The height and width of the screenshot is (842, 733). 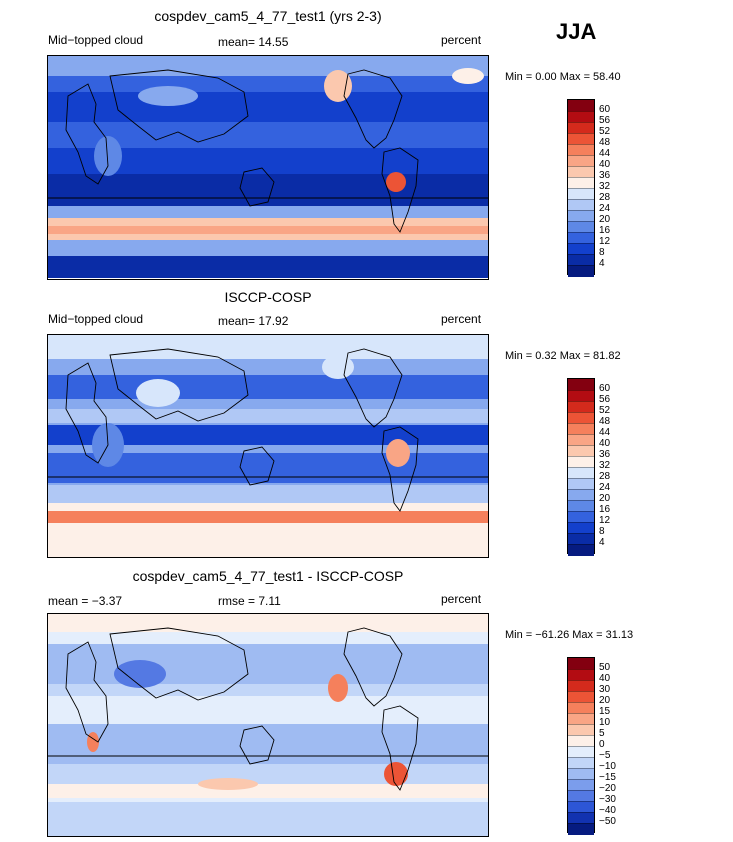 What do you see at coordinates (268, 690) in the screenshot?
I see `itcz-band` at bounding box center [268, 690].